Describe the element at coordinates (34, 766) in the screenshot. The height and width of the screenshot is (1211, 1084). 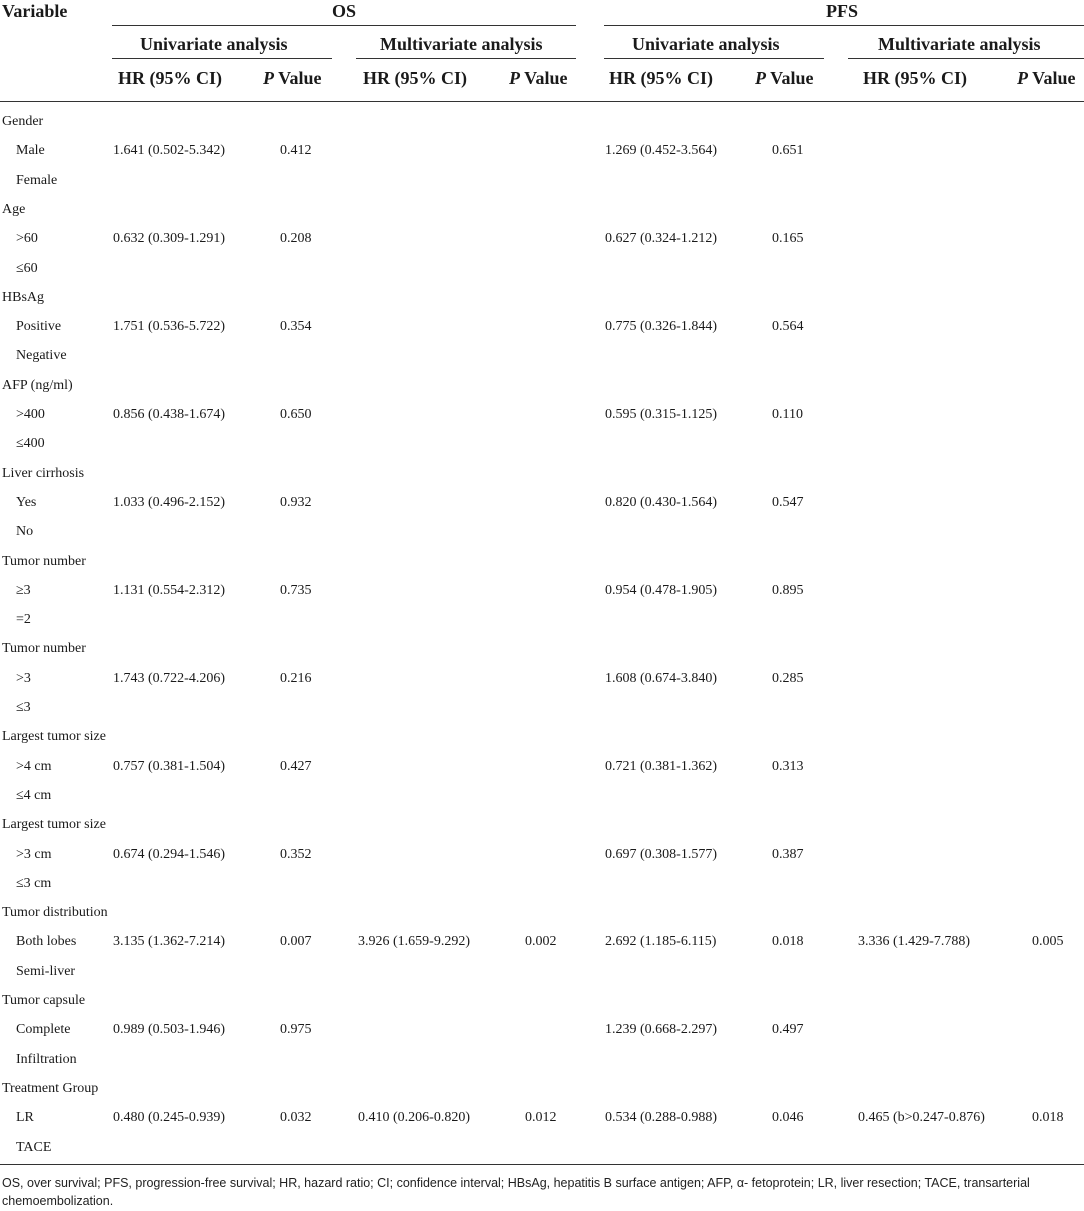
I see `row-label: >4 cm` at that location.